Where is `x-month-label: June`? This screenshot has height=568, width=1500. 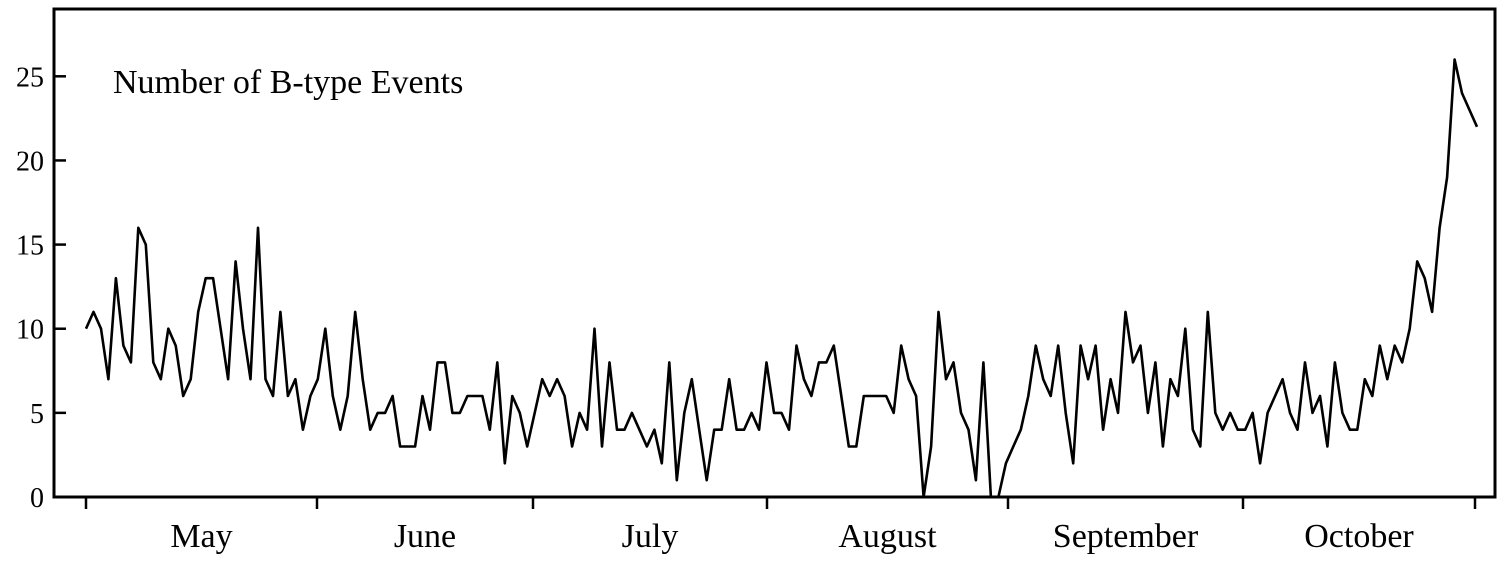
x-month-label: June is located at coordinates (425, 536).